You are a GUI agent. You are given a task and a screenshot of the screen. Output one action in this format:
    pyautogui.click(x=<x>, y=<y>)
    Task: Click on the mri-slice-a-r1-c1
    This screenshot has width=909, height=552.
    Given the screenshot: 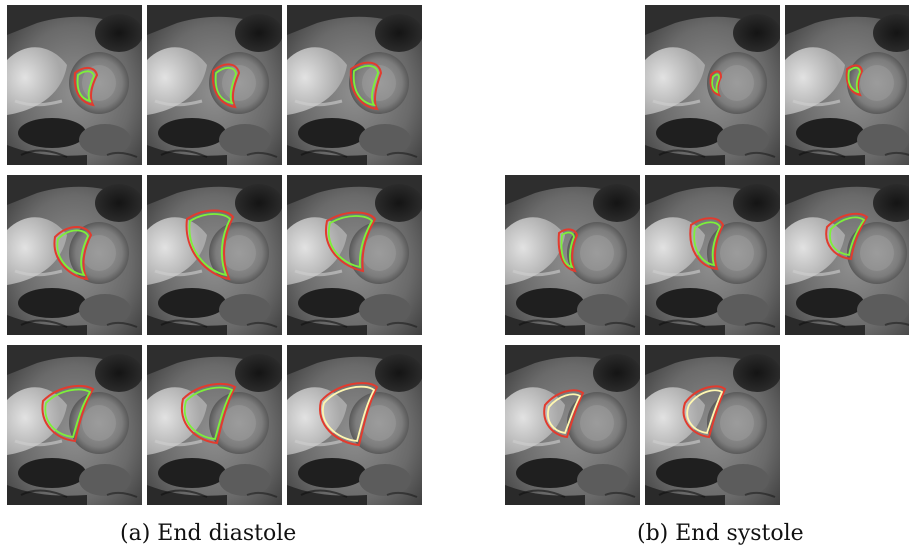 What is the action you would take?
    pyautogui.click(x=74, y=85)
    